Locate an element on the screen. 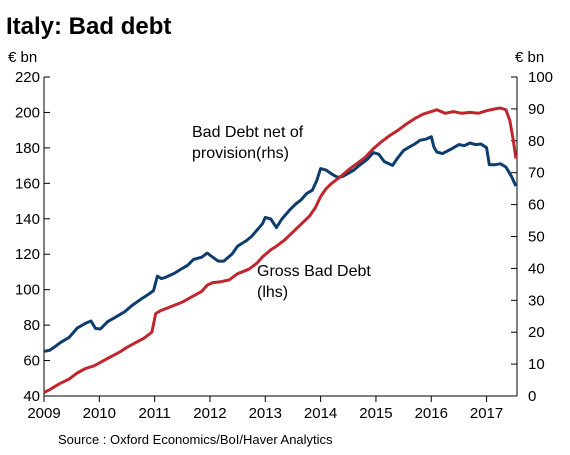  right-tick-label-50: 50 is located at coordinates (536, 237).